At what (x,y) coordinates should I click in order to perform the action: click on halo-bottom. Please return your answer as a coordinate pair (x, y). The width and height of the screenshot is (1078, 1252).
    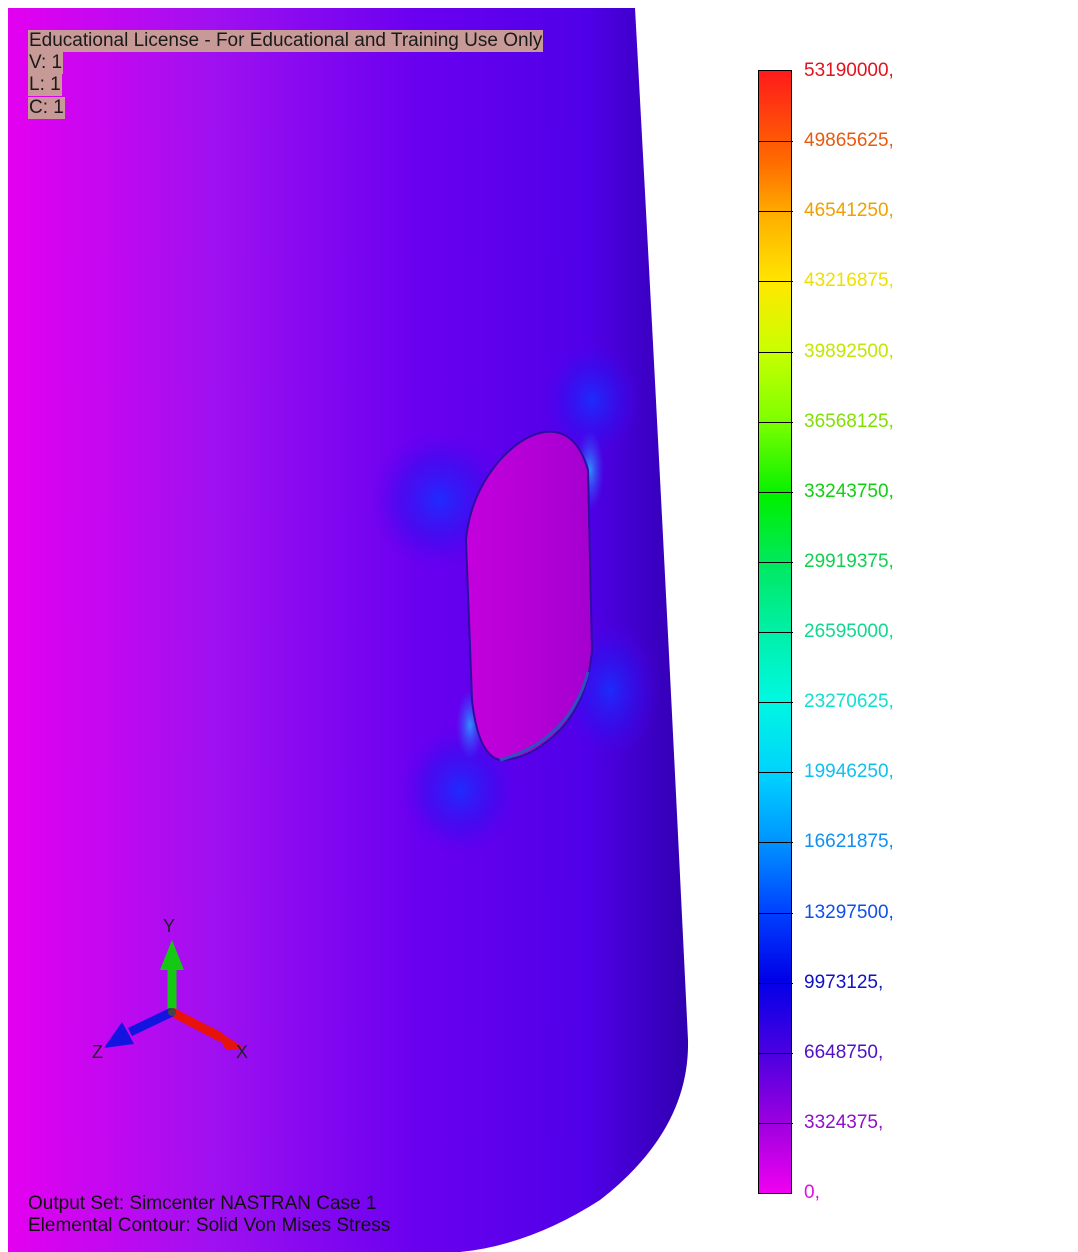
    Looking at the image, I should click on (460, 790).